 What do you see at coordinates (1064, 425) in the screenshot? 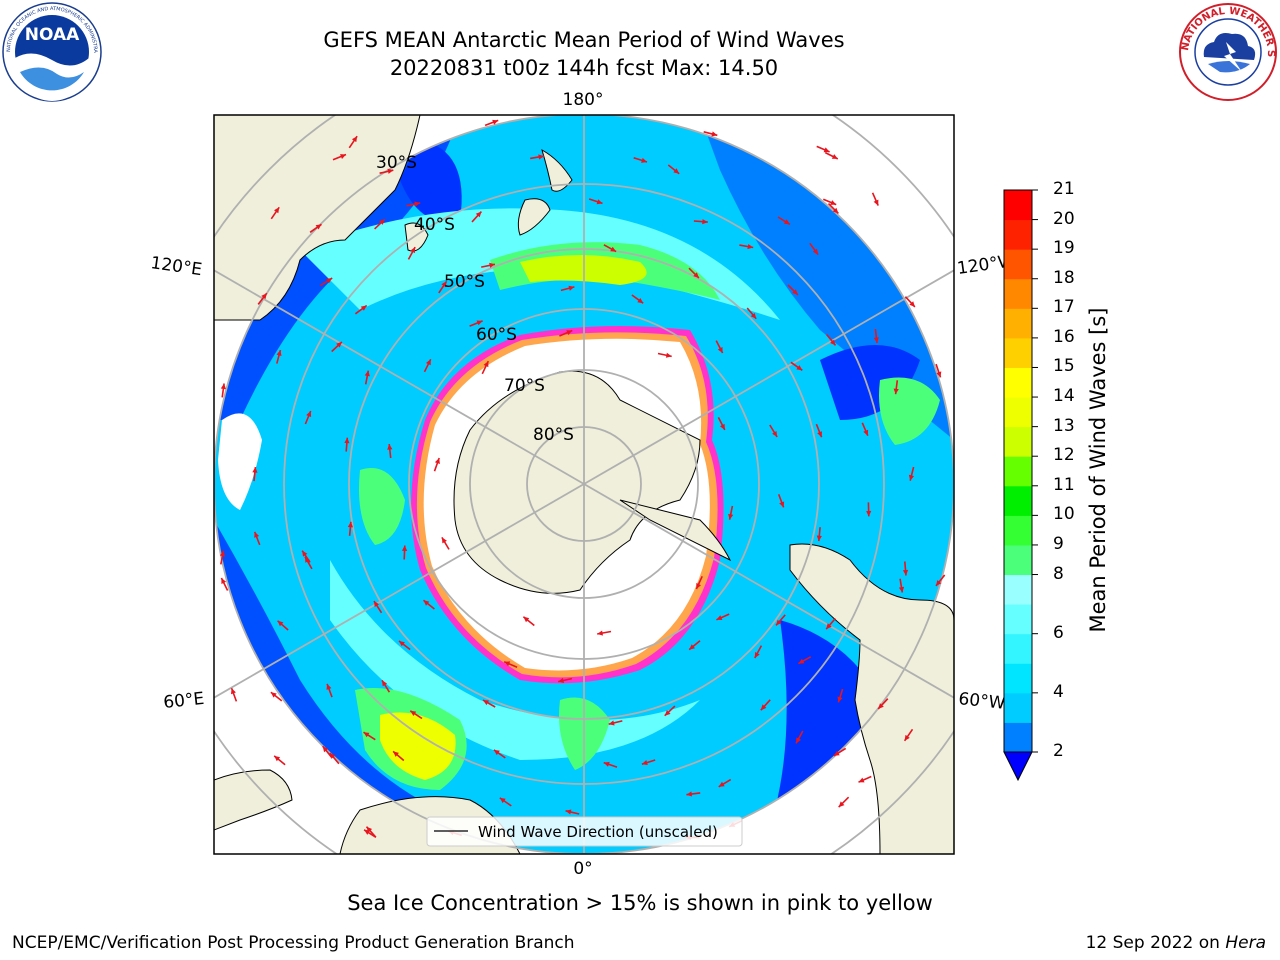
I see `colorbar-tick-label: 13` at bounding box center [1064, 425].